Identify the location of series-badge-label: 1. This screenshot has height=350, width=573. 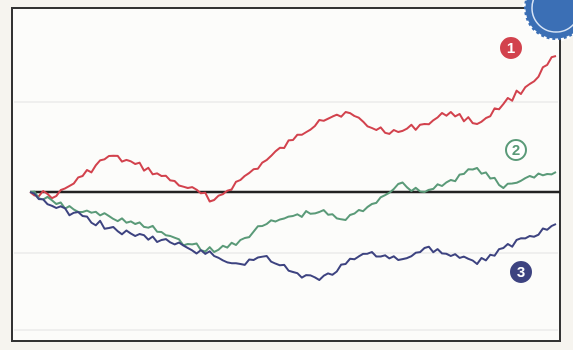
(511, 48).